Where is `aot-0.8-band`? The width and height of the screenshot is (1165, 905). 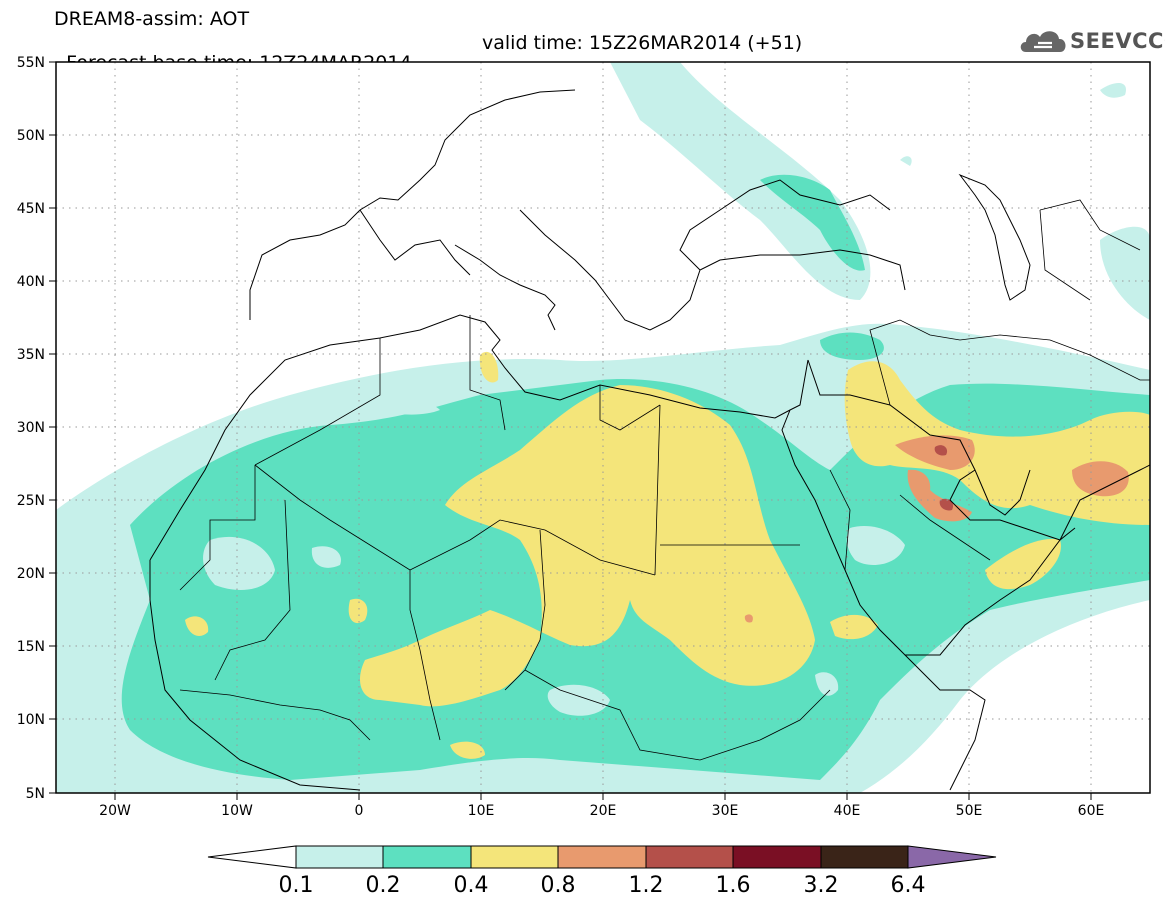
aot-0.8-band is located at coordinates (936, 529).